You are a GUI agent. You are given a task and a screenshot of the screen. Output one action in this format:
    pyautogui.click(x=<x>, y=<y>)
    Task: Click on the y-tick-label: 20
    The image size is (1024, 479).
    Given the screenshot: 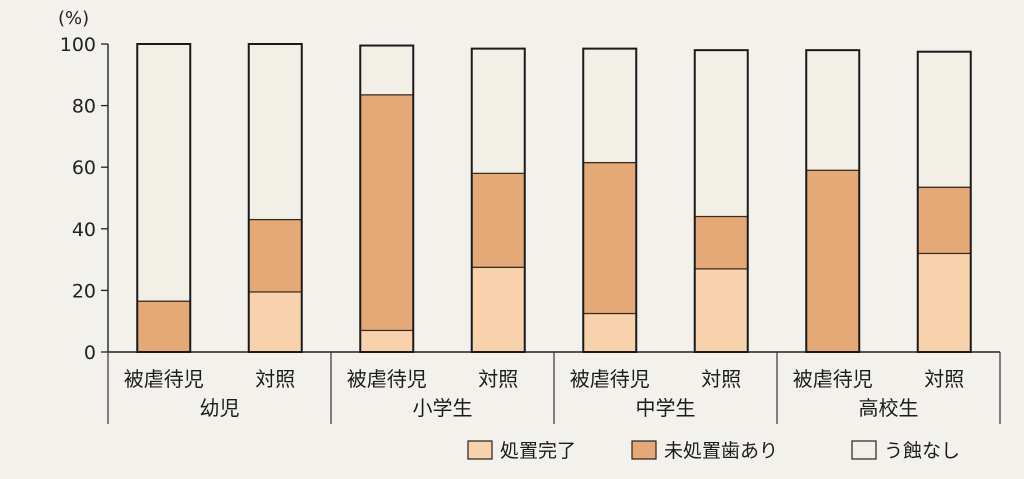 What is the action you would take?
    pyautogui.click(x=84, y=291)
    